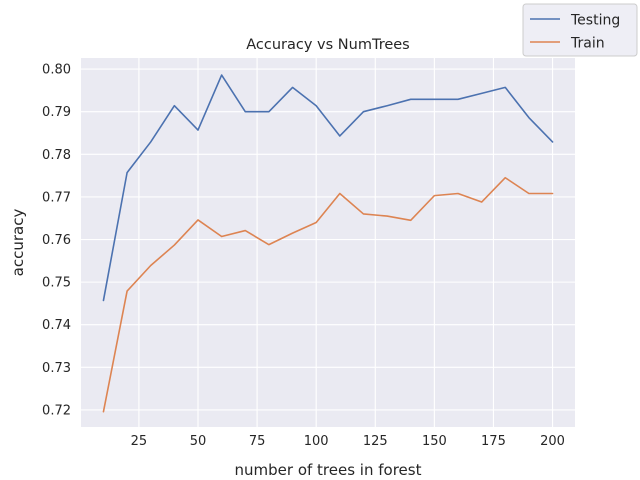 Image resolution: width=640 pixels, height=480 pixels. I want to click on legend: Testing Train, so click(580, 30).